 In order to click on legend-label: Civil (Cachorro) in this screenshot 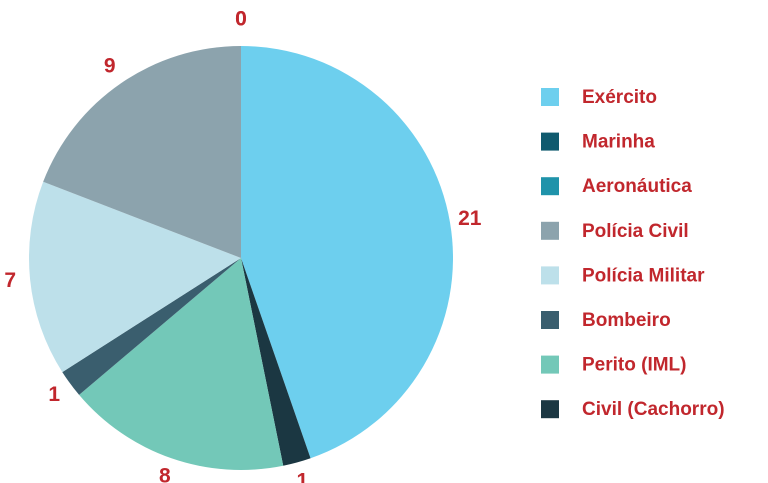, I will do `click(653, 409)`.